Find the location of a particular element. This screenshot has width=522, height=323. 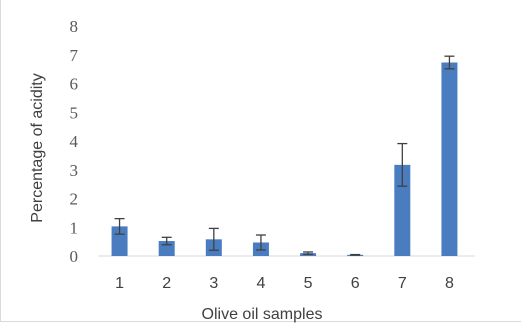

x-tick-label: 6 is located at coordinates (355, 283).